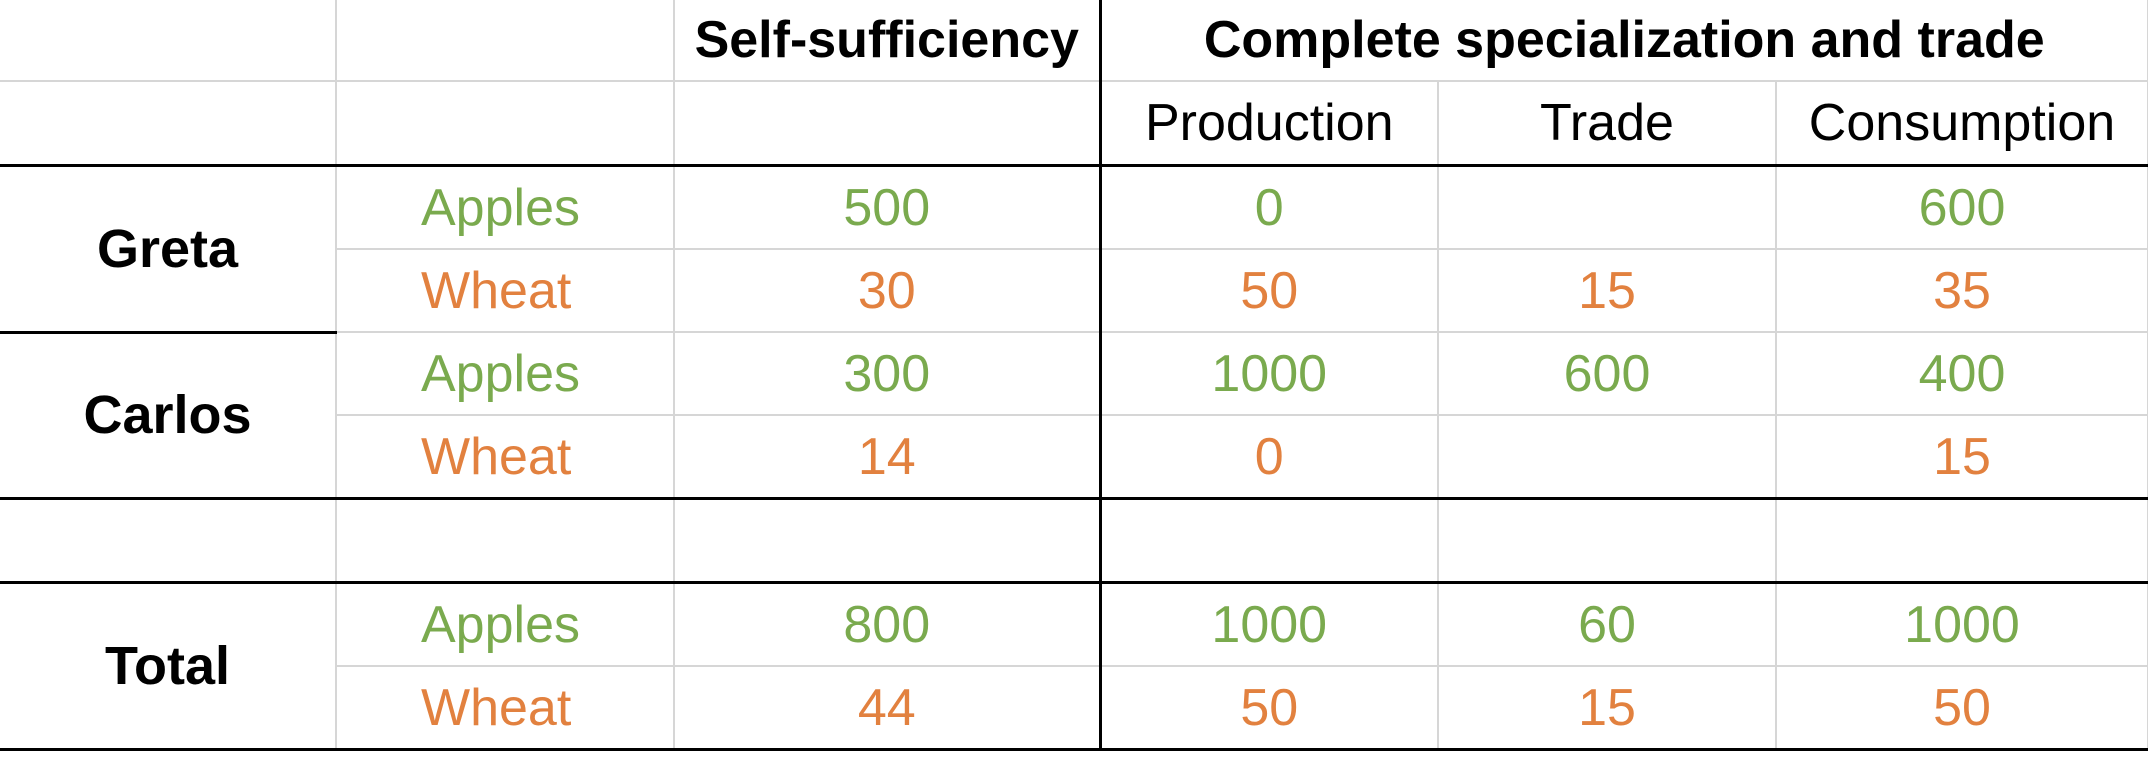 This screenshot has height=768, width=2148. I want to click on consumption-header: Consumption, so click(1961, 123).